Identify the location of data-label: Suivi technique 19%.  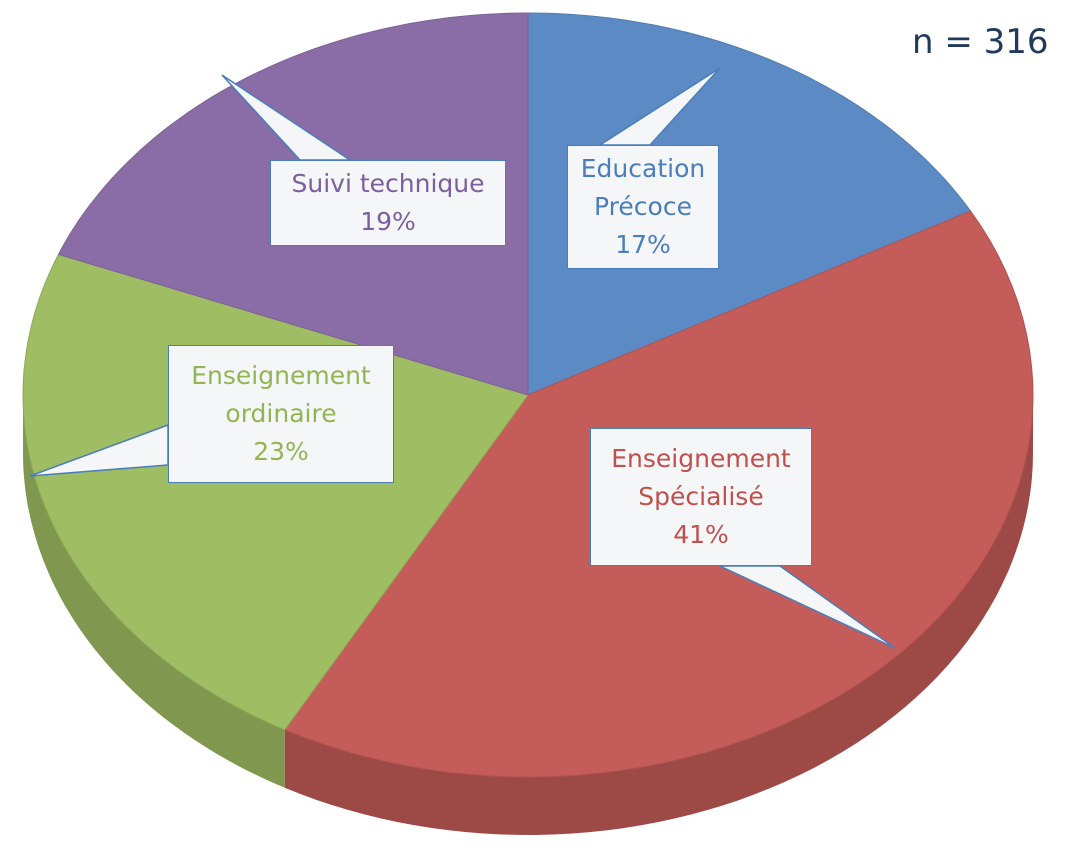
(388, 203).